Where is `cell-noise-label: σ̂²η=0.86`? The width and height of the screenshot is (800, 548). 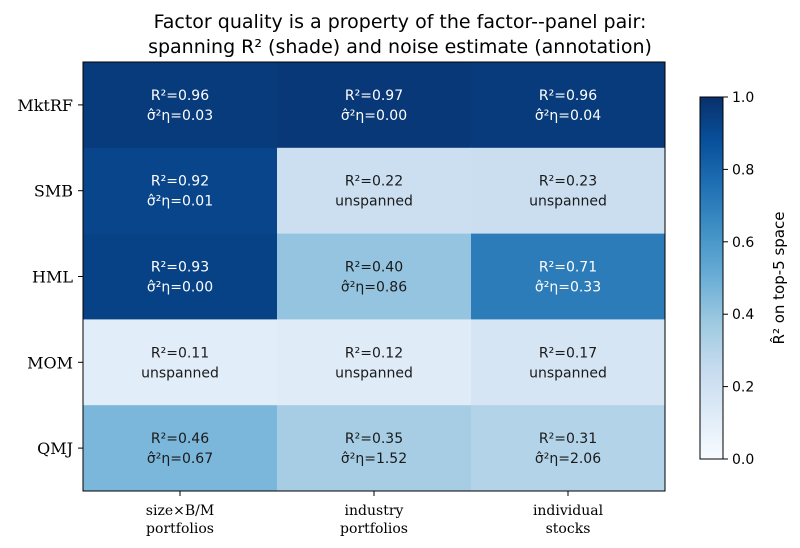 cell-noise-label: σ̂²η=0.86 is located at coordinates (374, 288).